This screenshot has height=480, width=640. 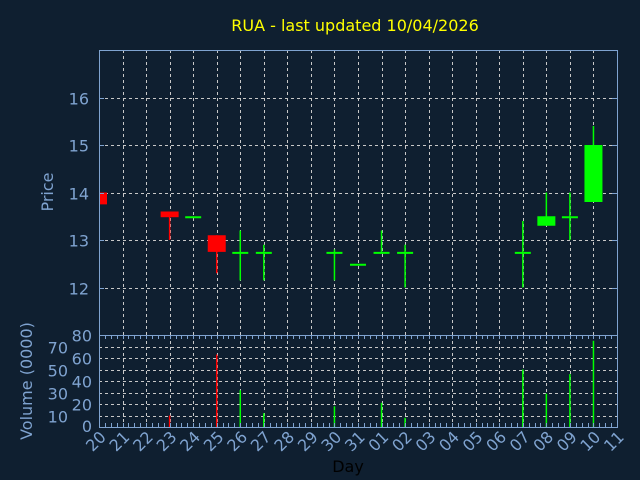 What do you see at coordinates (58, 371) in the screenshot?
I see `volume-tick-label: 50` at bounding box center [58, 371].